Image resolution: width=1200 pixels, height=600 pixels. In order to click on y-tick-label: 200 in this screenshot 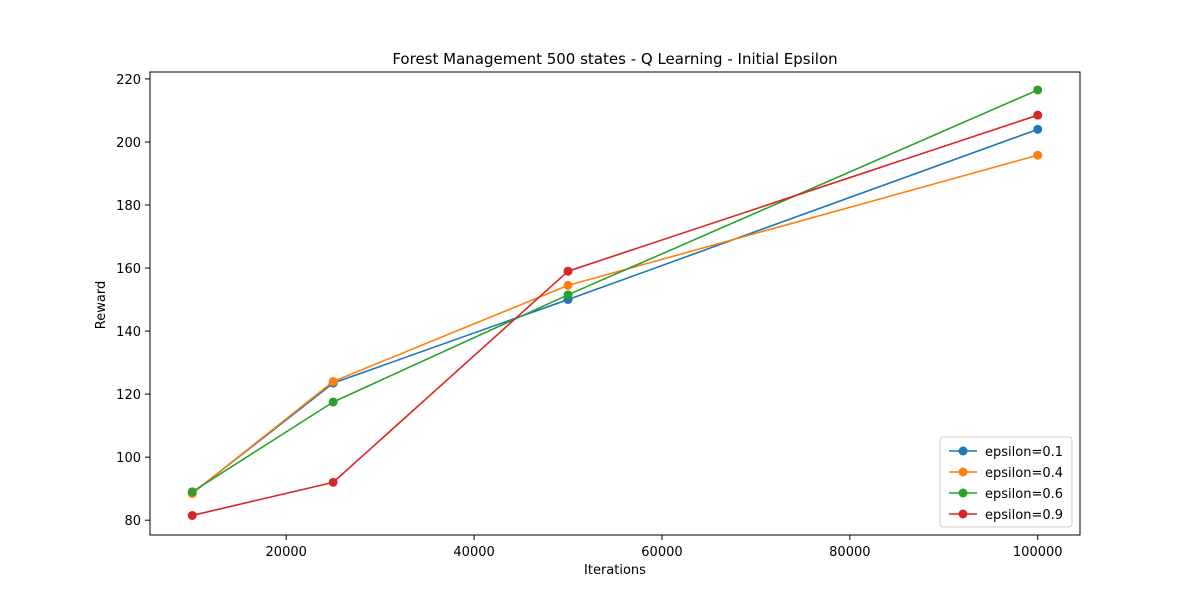, I will do `click(128, 143)`.